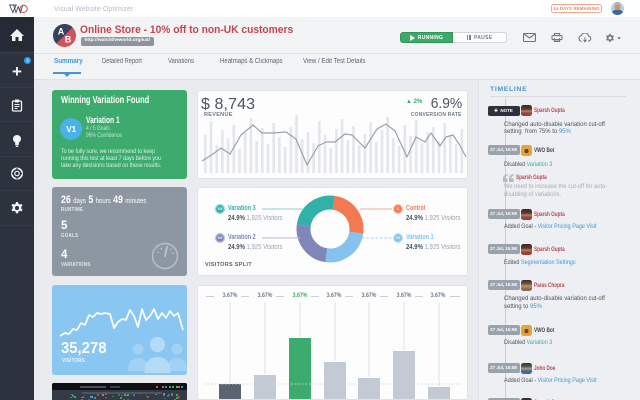 The width and height of the screenshot is (640, 400). What do you see at coordinates (68, 40) in the screenshot?
I see `svg-text: B` at bounding box center [68, 40].